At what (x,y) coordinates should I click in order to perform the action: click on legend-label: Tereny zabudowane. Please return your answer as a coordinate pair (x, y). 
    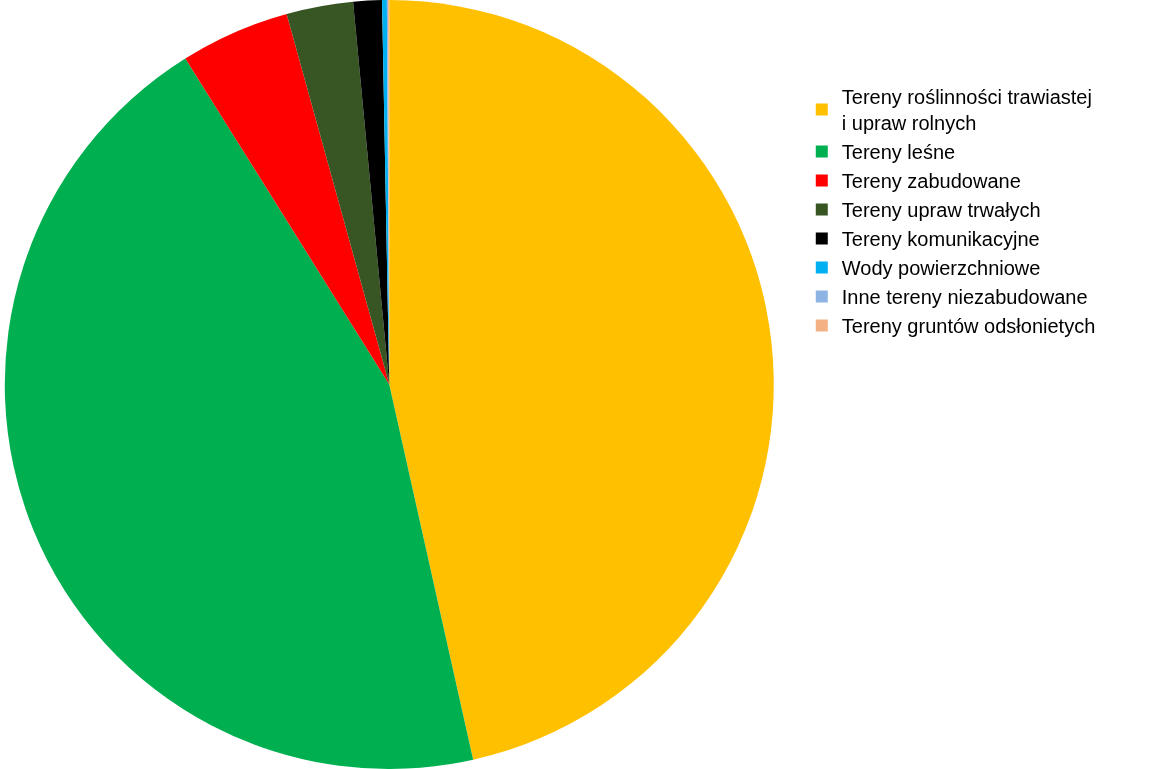
    Looking at the image, I should click on (931, 181).